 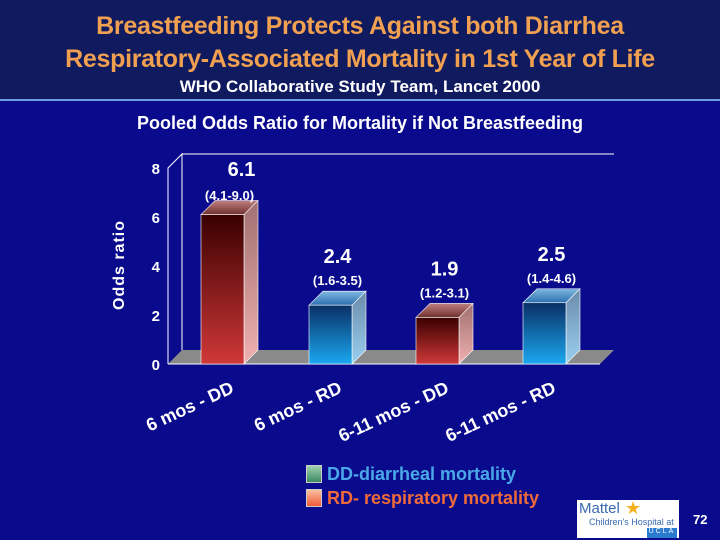 What do you see at coordinates (500, 411) in the screenshot?
I see `x-tick-label: 6-11 mos - RD` at bounding box center [500, 411].